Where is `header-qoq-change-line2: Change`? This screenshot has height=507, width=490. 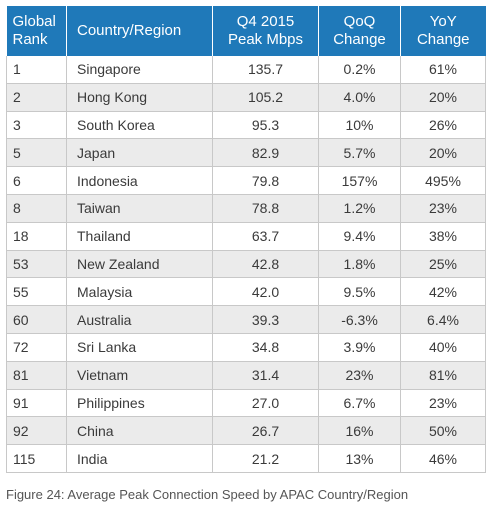
header-qoq-change-line2: Change is located at coordinates (359, 39).